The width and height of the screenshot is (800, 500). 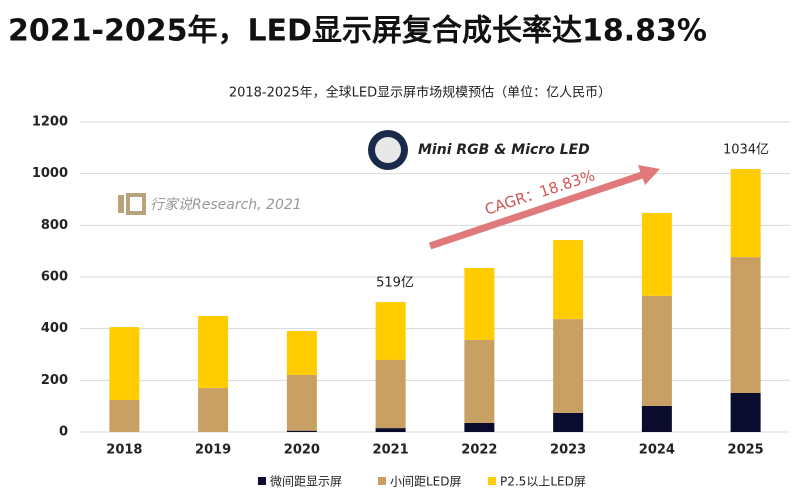 What do you see at coordinates (426, 482) in the screenshot?
I see `legend-label: 小间距LED屏` at bounding box center [426, 482].